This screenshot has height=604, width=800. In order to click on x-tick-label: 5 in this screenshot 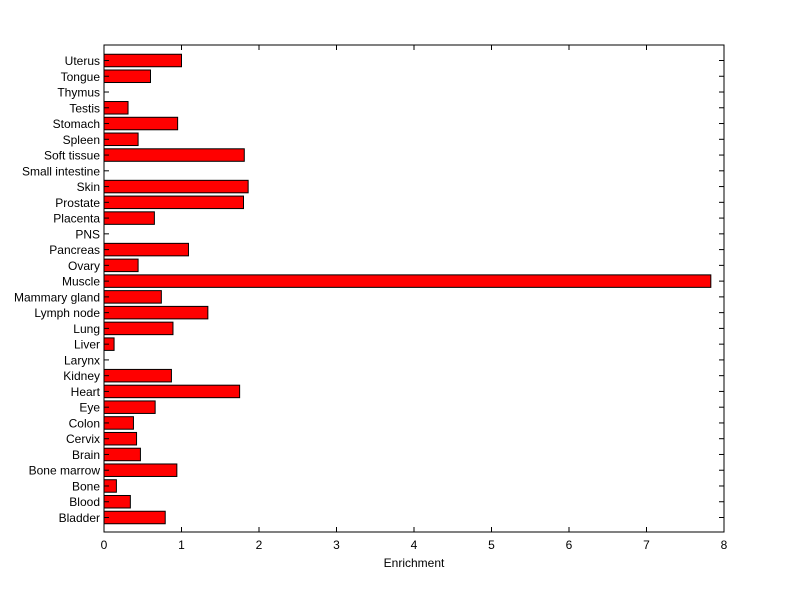, I will do `click(491, 545)`.